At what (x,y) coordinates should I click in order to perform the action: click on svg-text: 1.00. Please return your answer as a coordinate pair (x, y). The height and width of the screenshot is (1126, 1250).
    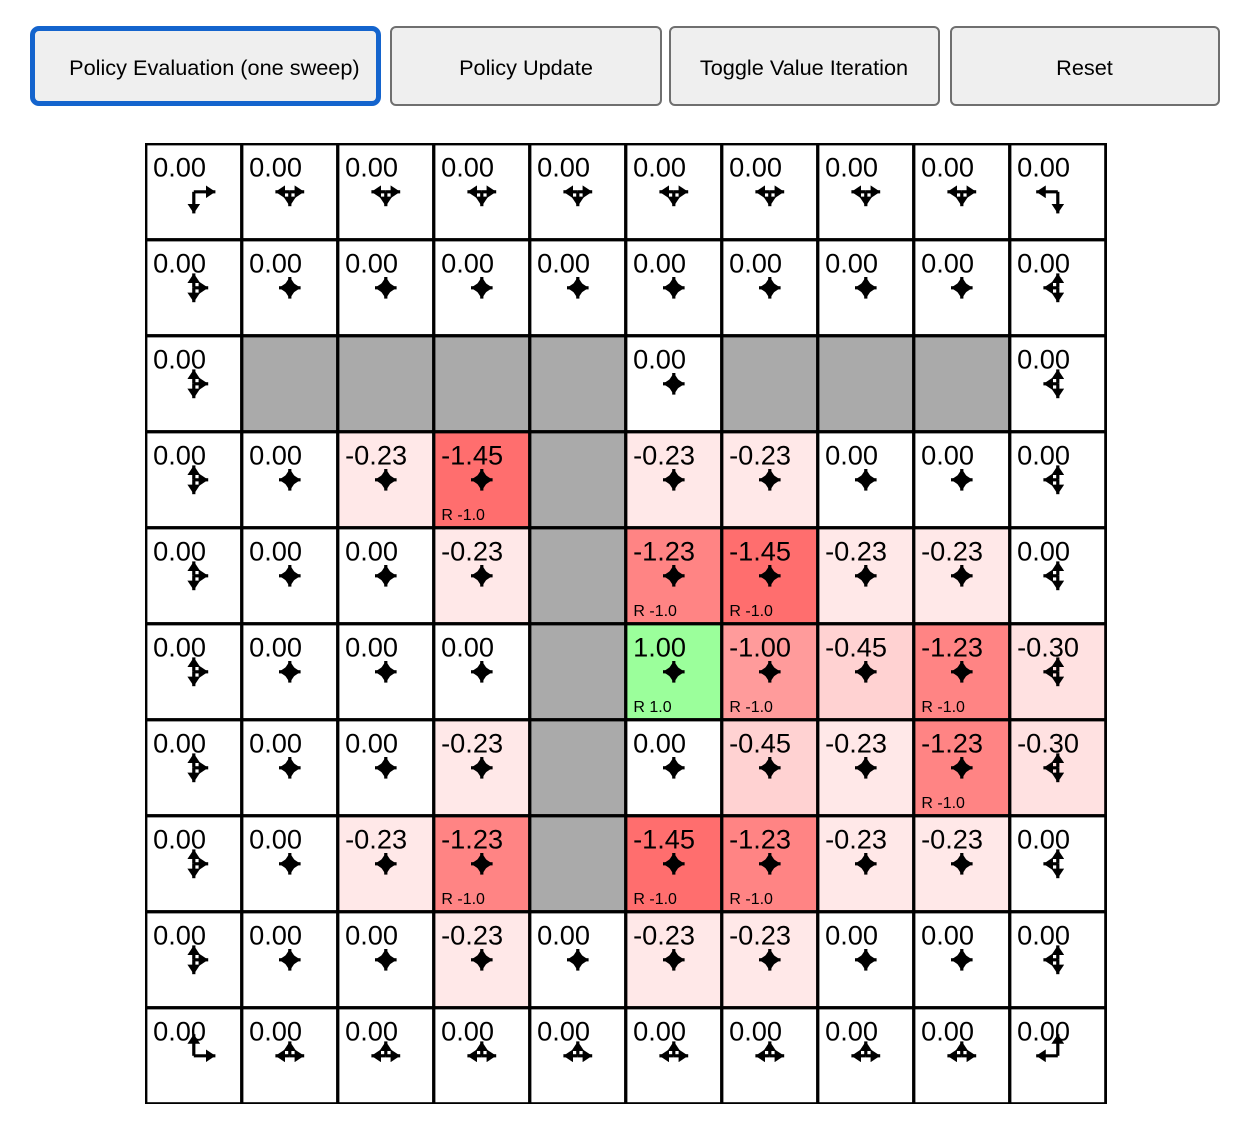
    Looking at the image, I should click on (659, 646).